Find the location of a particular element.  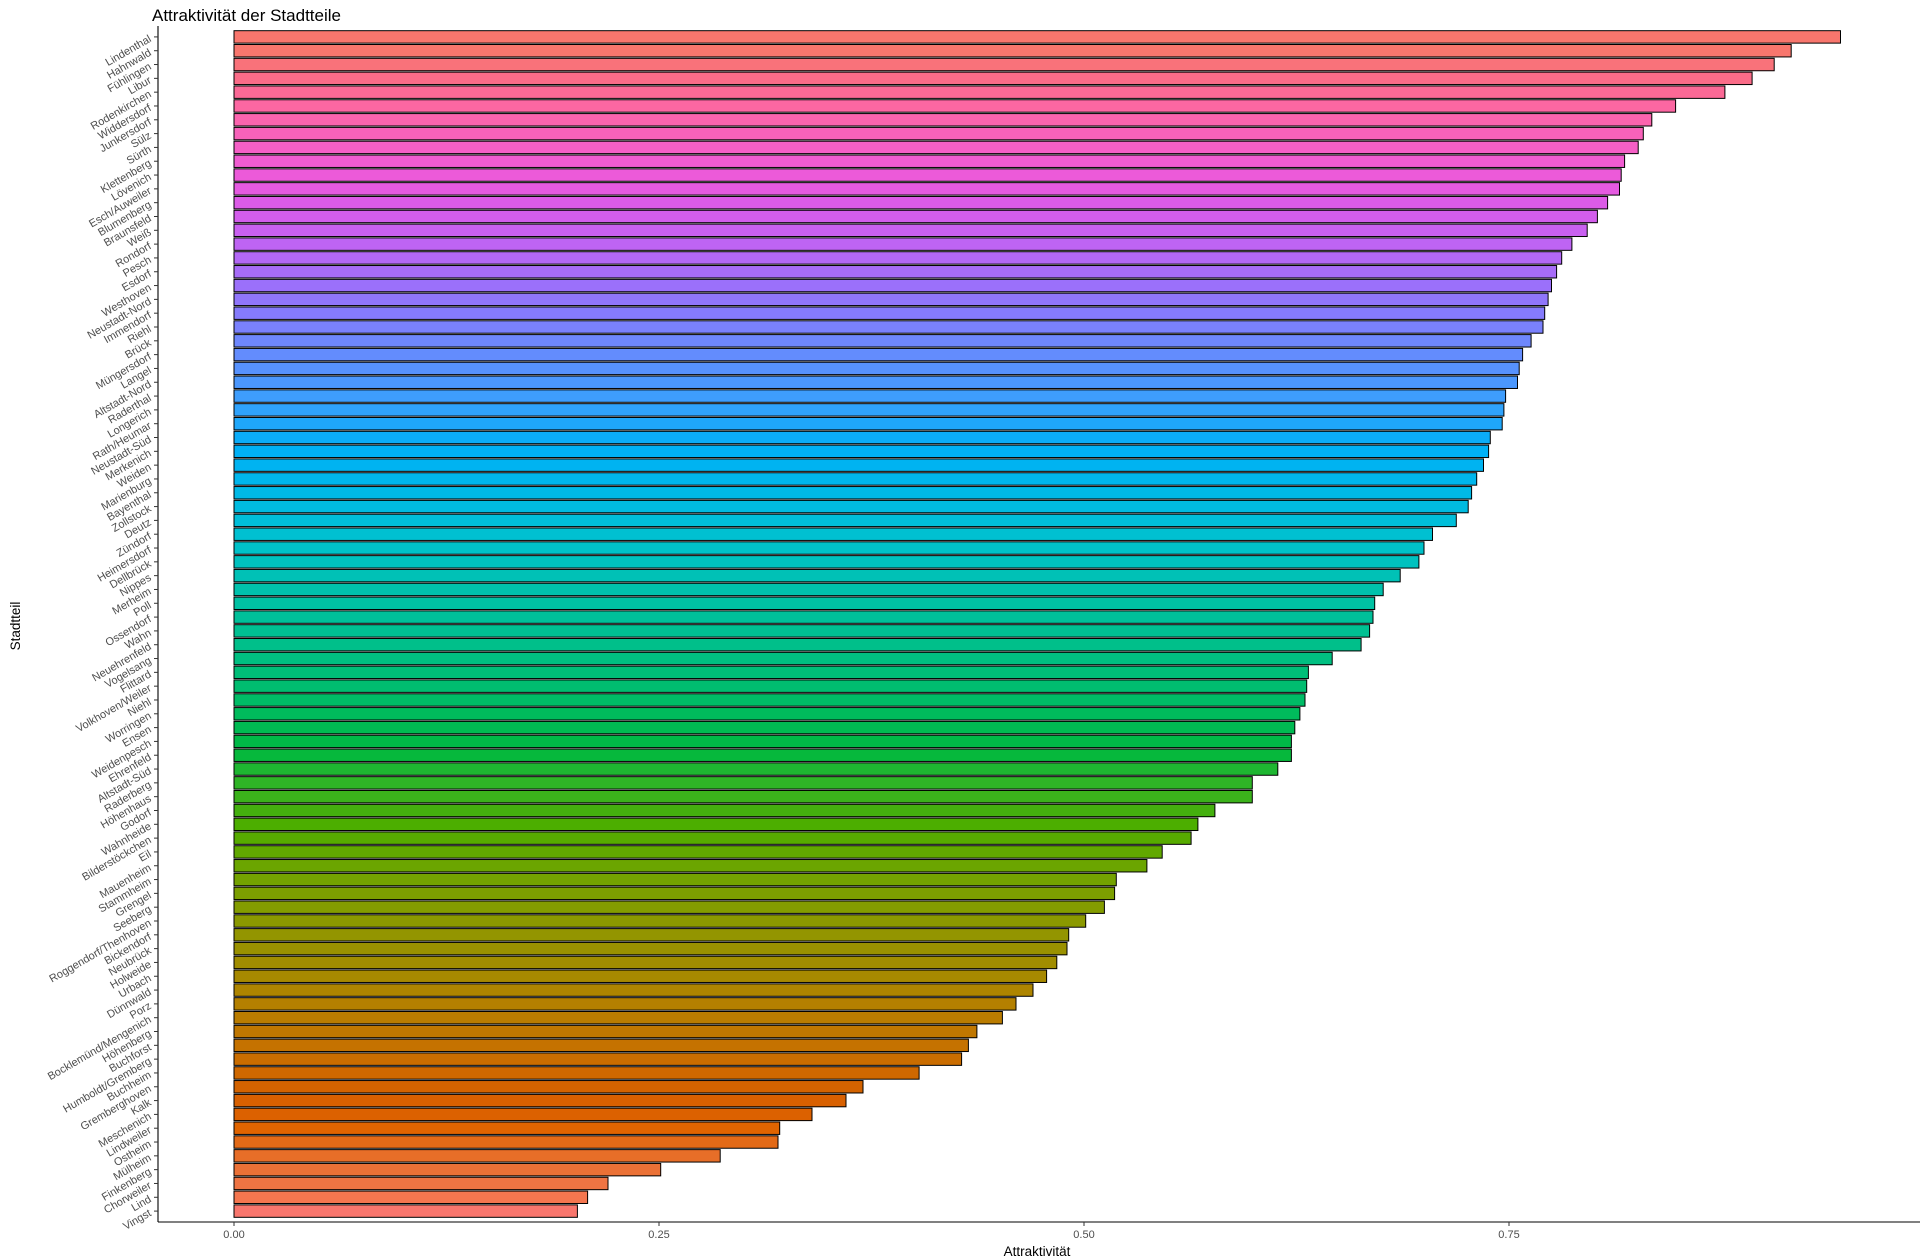

x-tick-label-2: 0.50 is located at coordinates (1083, 1235).